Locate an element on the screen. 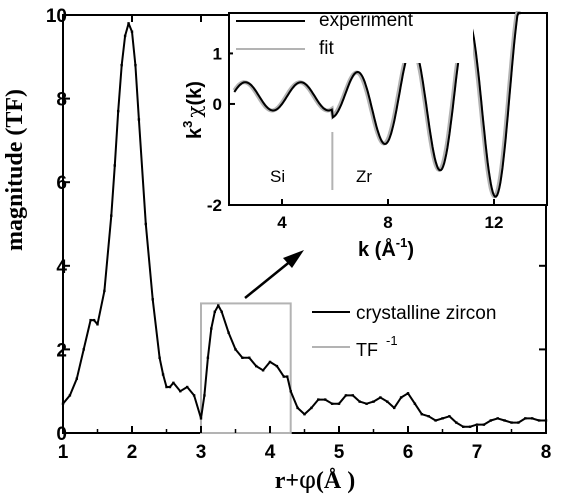 The height and width of the screenshot is (497, 578). main-x-tick-label: 3 is located at coordinates (201, 452).